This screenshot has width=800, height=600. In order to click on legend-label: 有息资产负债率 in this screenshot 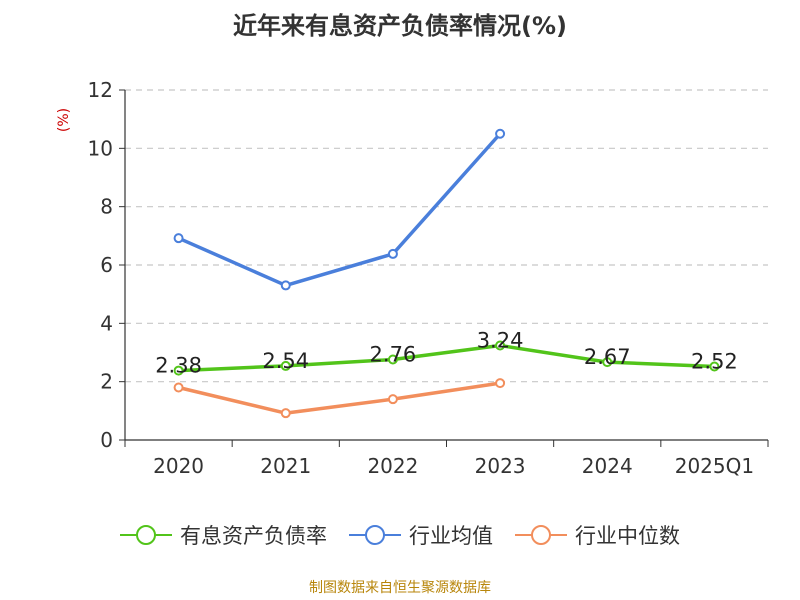, I will do `click(253, 536)`.